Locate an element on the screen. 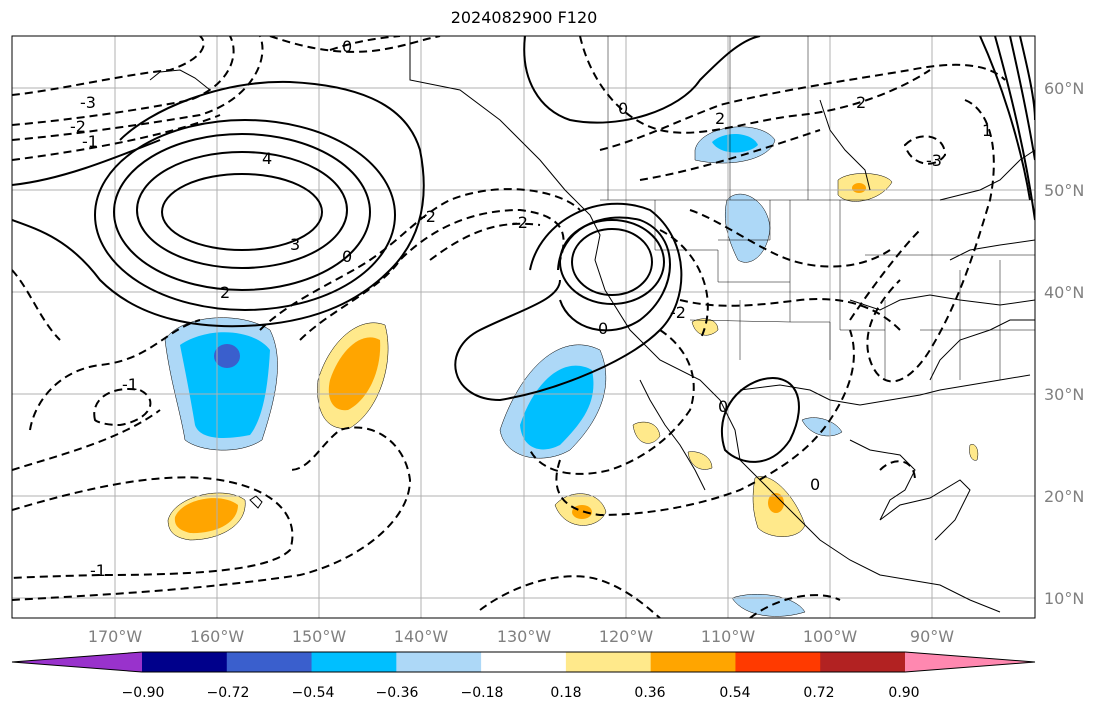 This screenshot has height=712, width=1105. lat-label: 50°N is located at coordinates (1064, 190).